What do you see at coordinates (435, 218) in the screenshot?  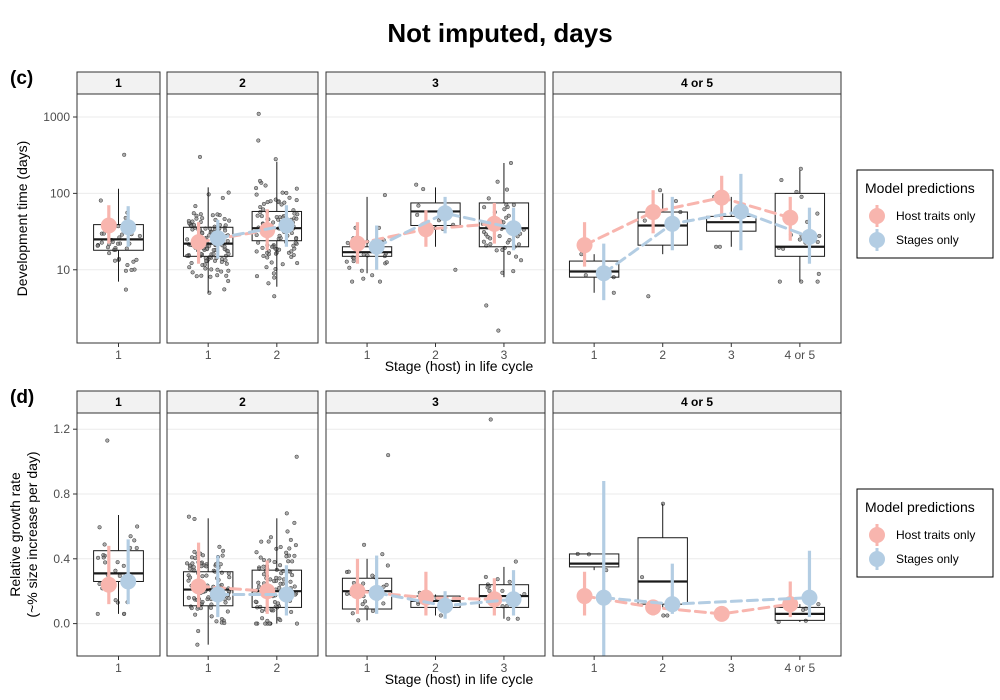 I see `facet-border` at bounding box center [435, 218].